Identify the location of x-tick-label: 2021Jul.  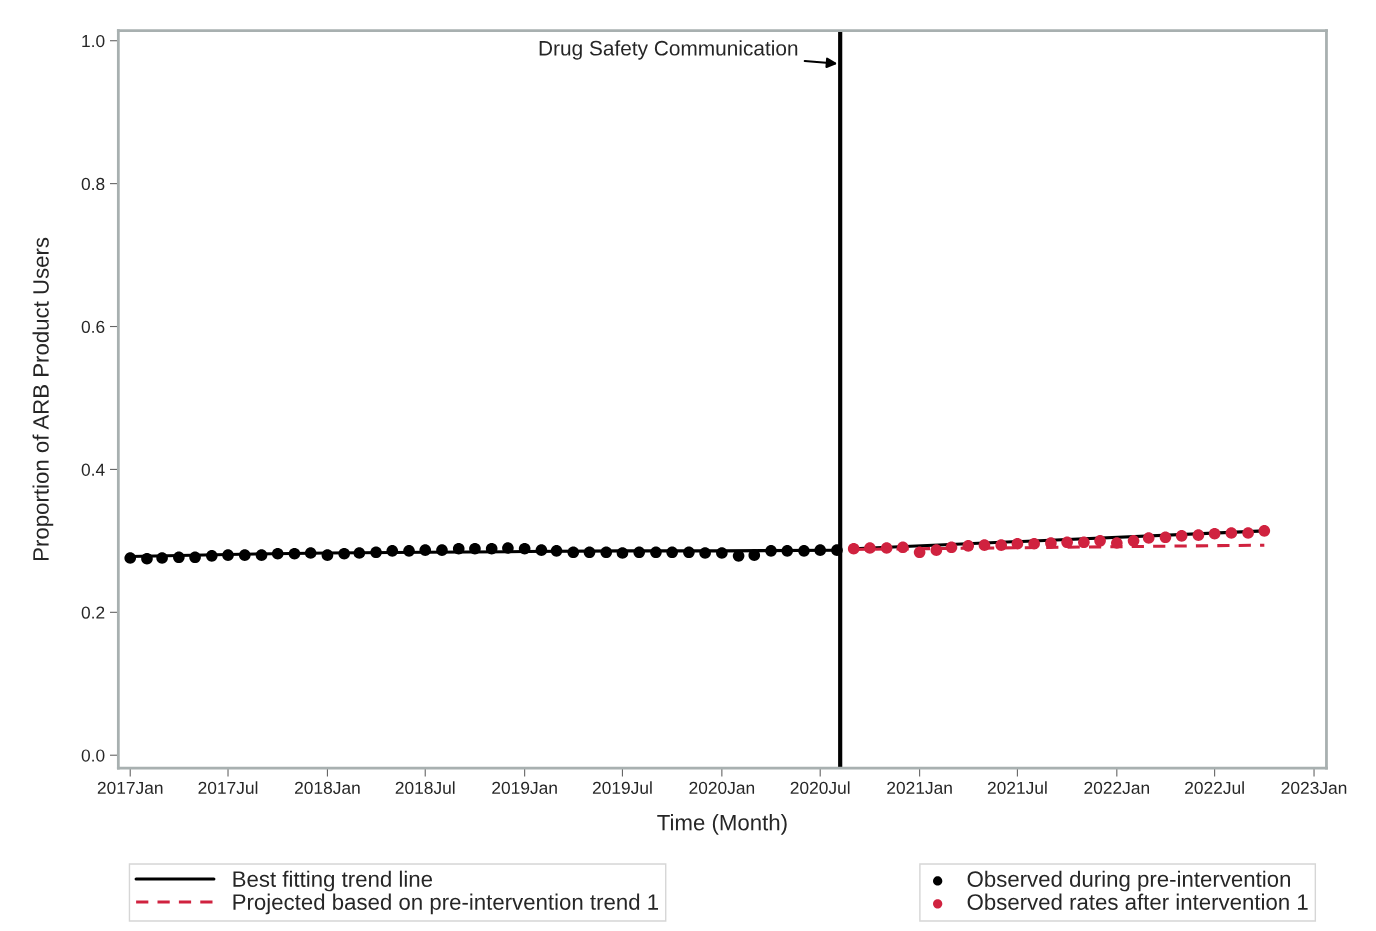
(1017, 788).